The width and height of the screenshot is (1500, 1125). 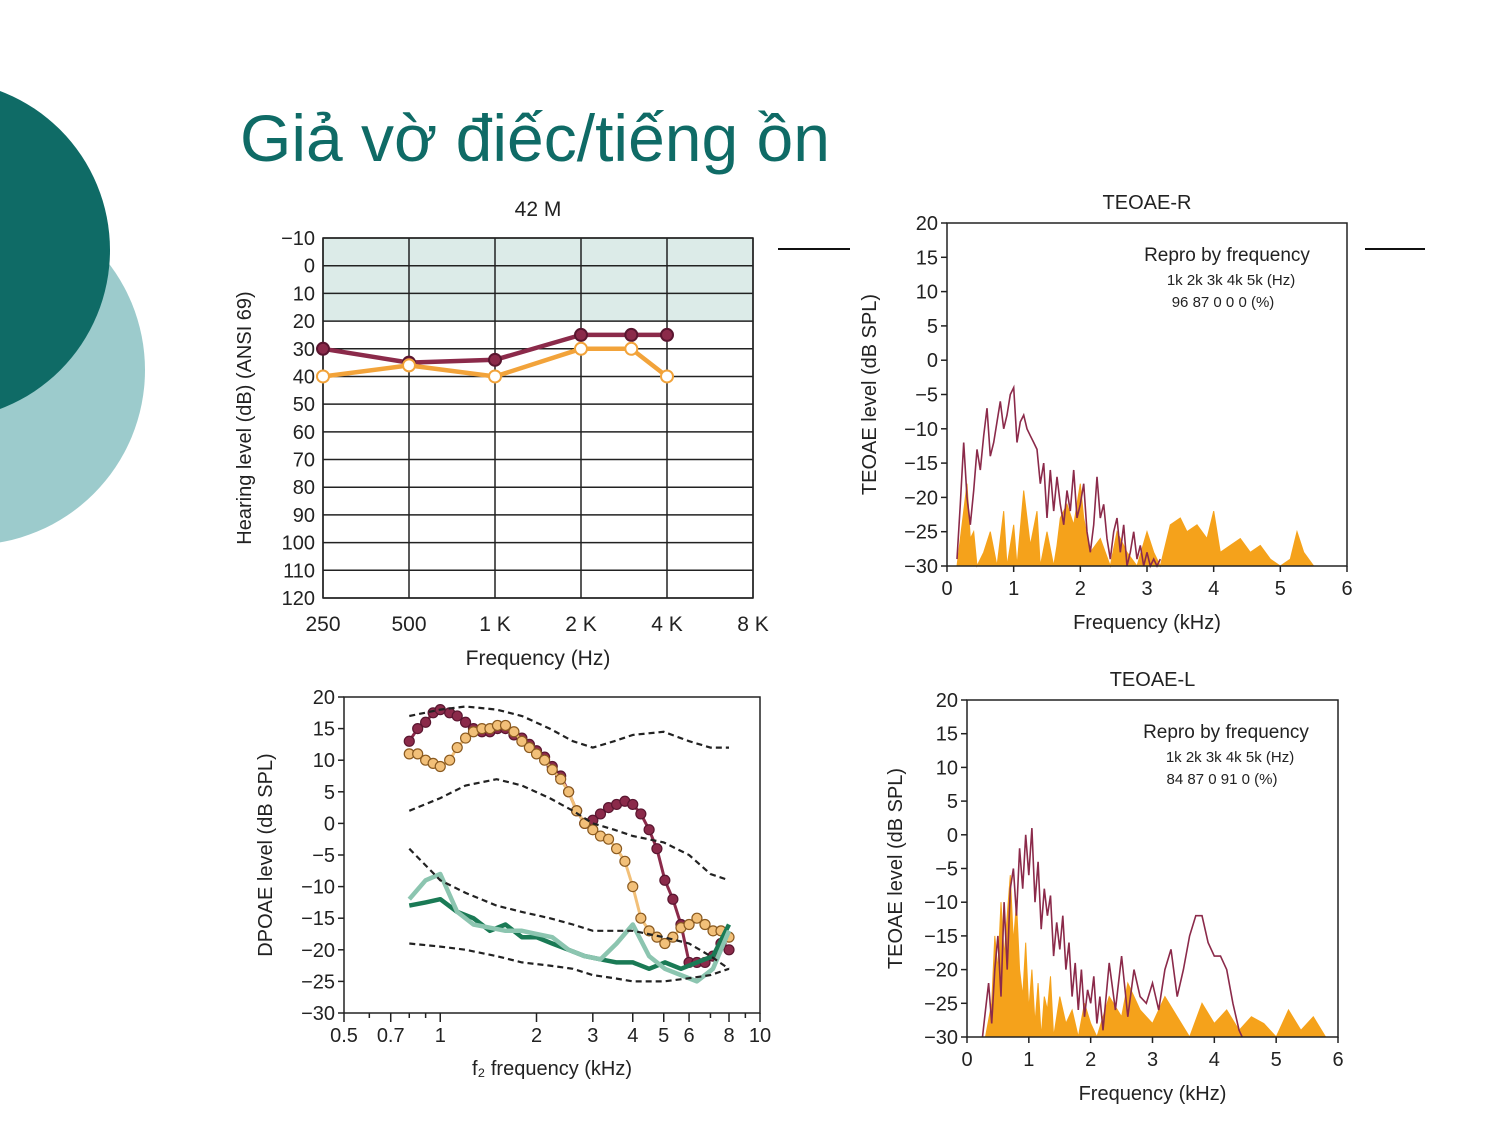 What do you see at coordinates (921, 464) in the screenshot?
I see `y-tick-label: −15` at bounding box center [921, 464].